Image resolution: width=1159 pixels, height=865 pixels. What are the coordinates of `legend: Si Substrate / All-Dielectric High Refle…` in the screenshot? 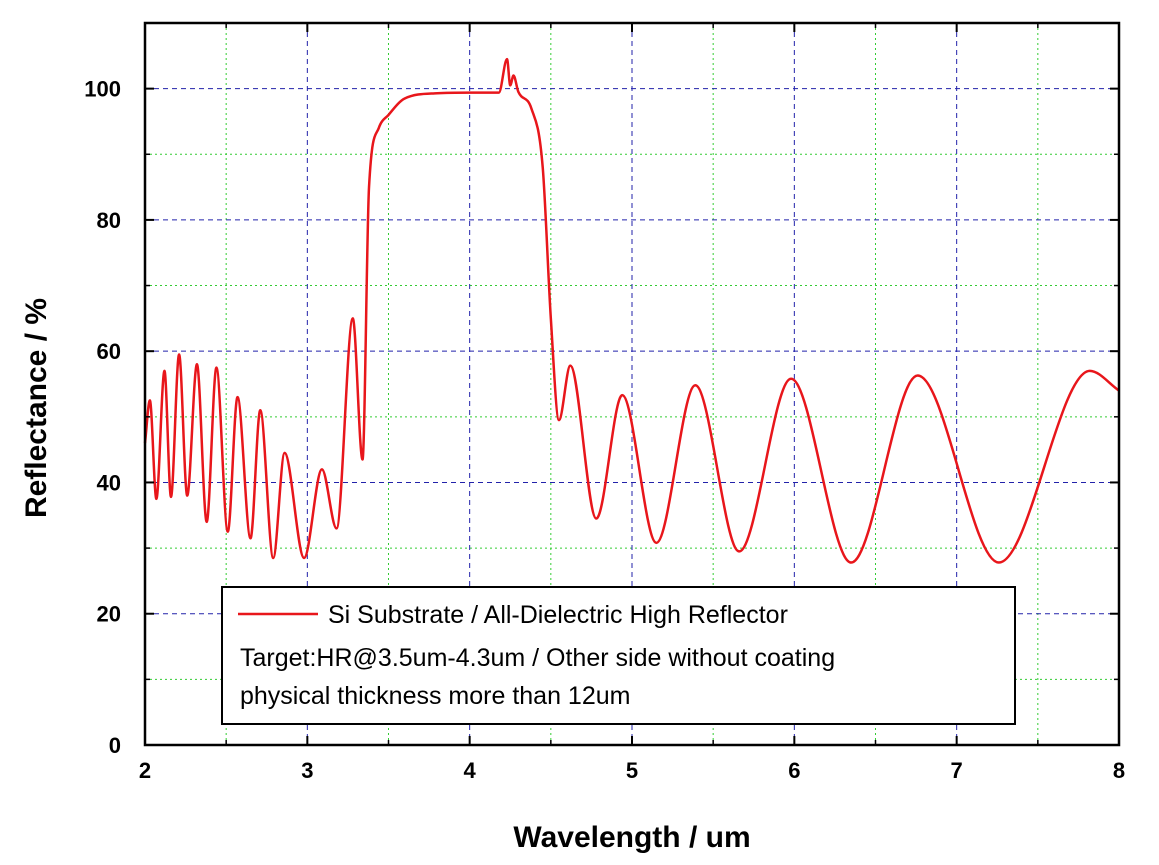 It's located at (618, 655).